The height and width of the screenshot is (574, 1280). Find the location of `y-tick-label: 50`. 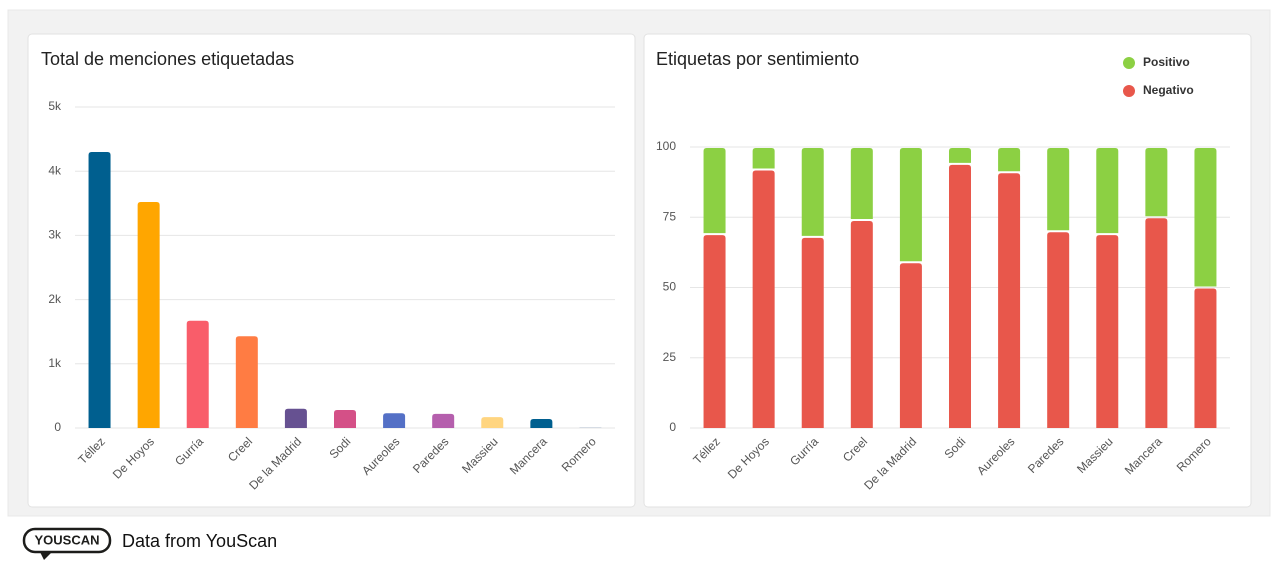

y-tick-label: 50 is located at coordinates (670, 287).